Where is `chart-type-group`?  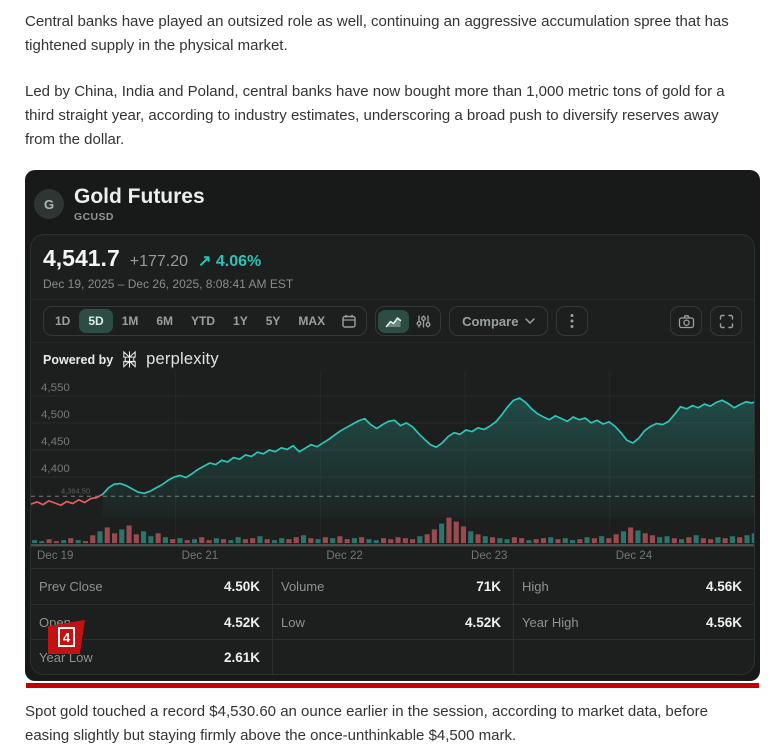 chart-type-group is located at coordinates (408, 321).